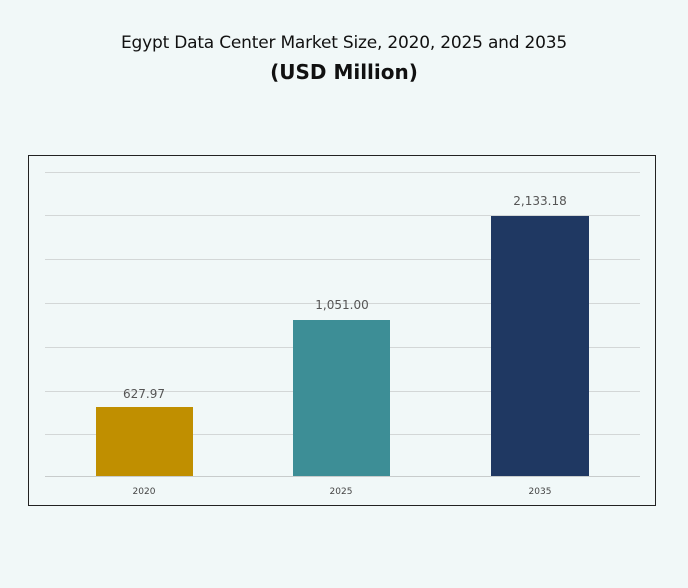 This screenshot has width=688, height=588. I want to click on chart-subtitle: (USD Million), so click(344, 72).